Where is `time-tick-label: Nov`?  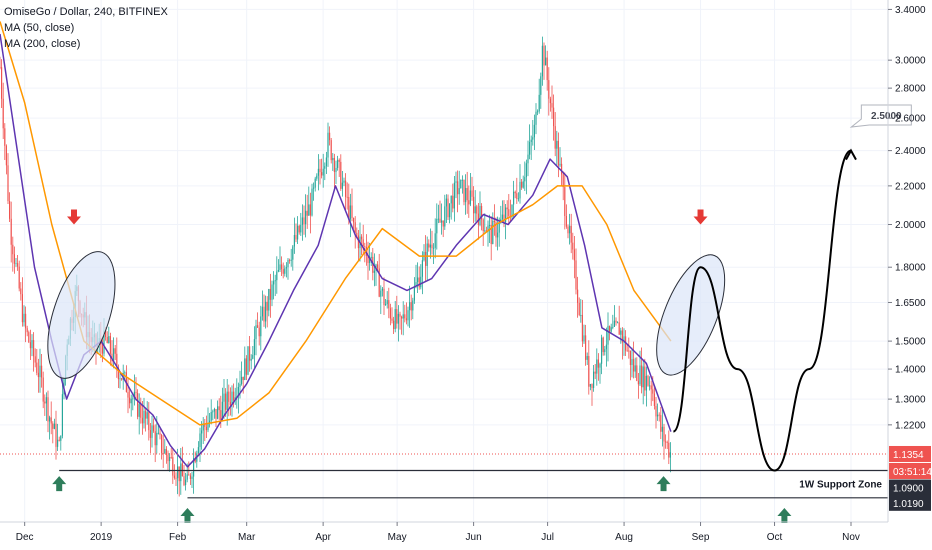
time-tick-label: Nov is located at coordinates (851, 537).